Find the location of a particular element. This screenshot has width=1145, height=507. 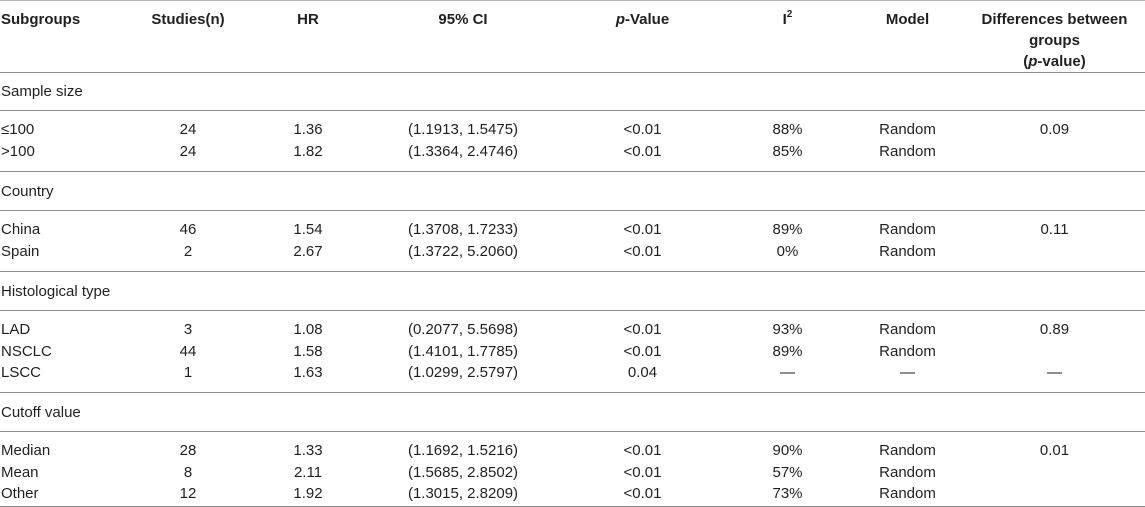

section-title: Cutoff value is located at coordinates (572, 412).